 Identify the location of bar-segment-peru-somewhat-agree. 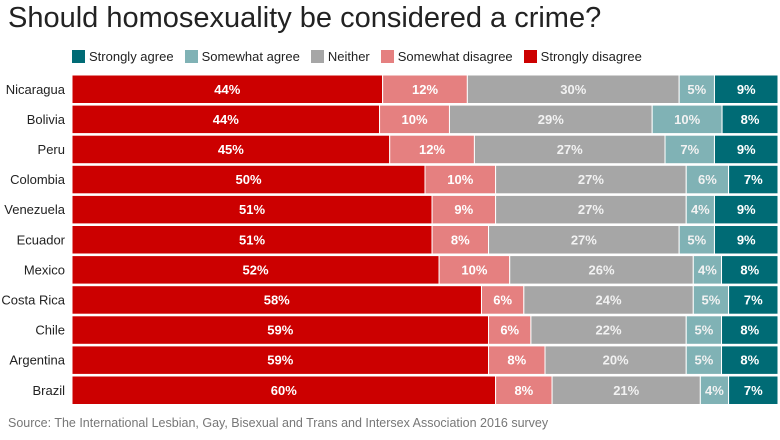
(689, 149).